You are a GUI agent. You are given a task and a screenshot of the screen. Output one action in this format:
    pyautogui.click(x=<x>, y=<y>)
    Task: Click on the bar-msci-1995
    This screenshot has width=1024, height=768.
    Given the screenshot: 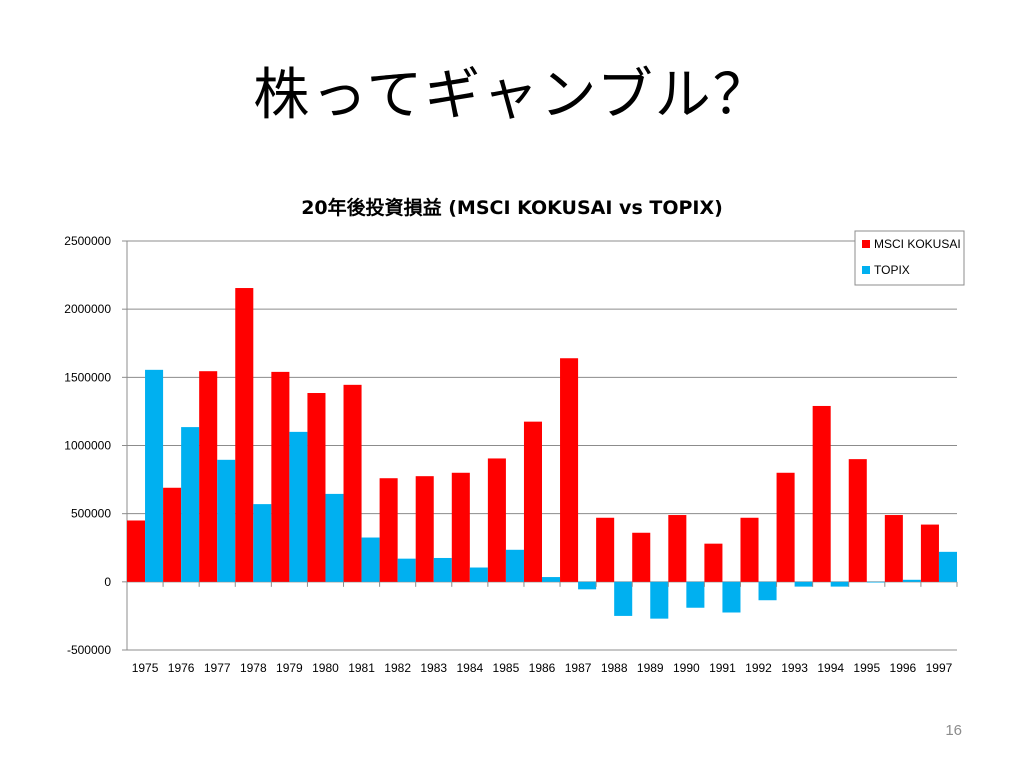 What is the action you would take?
    pyautogui.click(x=857, y=520)
    